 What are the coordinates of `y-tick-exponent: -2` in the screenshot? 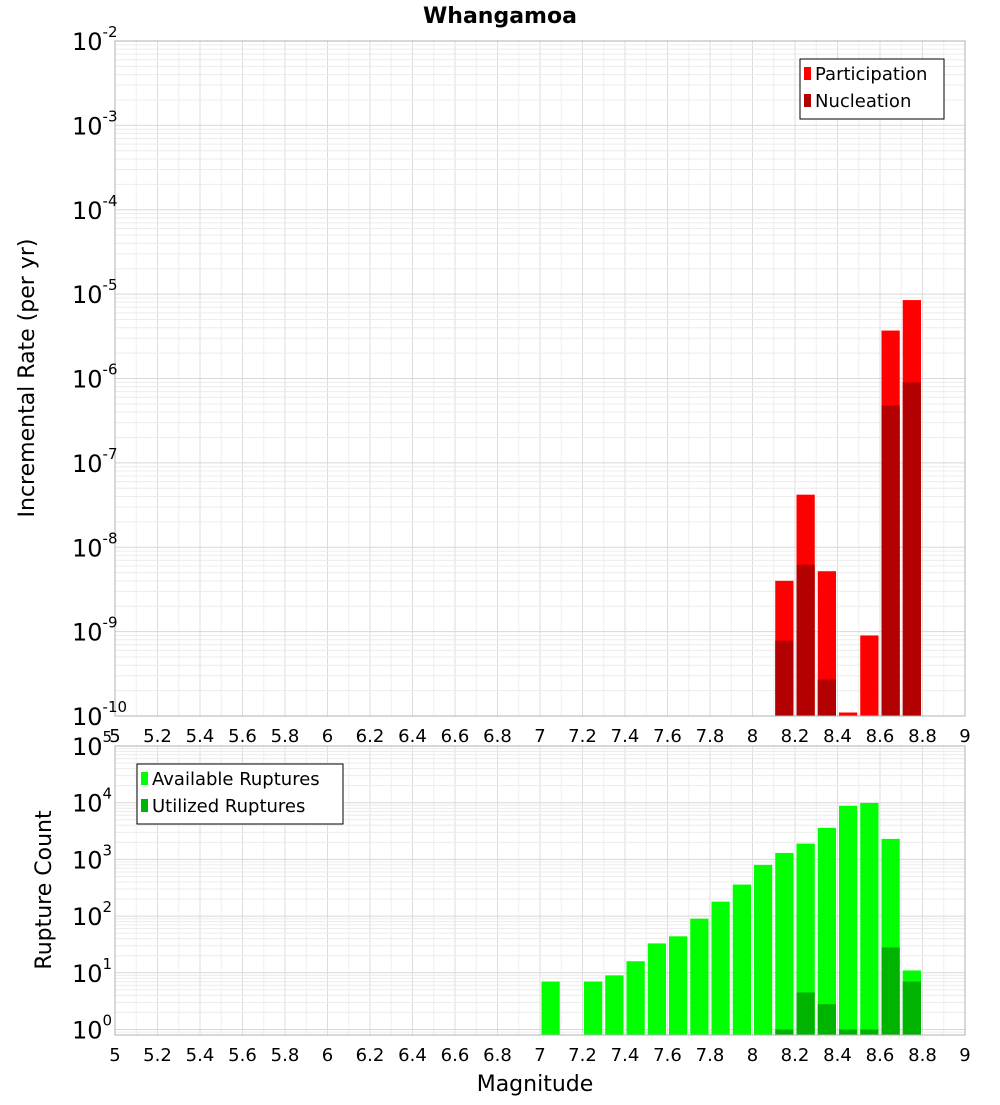 It's located at (110, 32).